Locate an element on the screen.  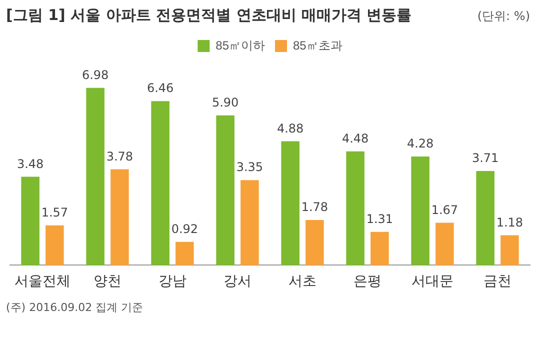
data-label: 3.78 is located at coordinates (120, 156).